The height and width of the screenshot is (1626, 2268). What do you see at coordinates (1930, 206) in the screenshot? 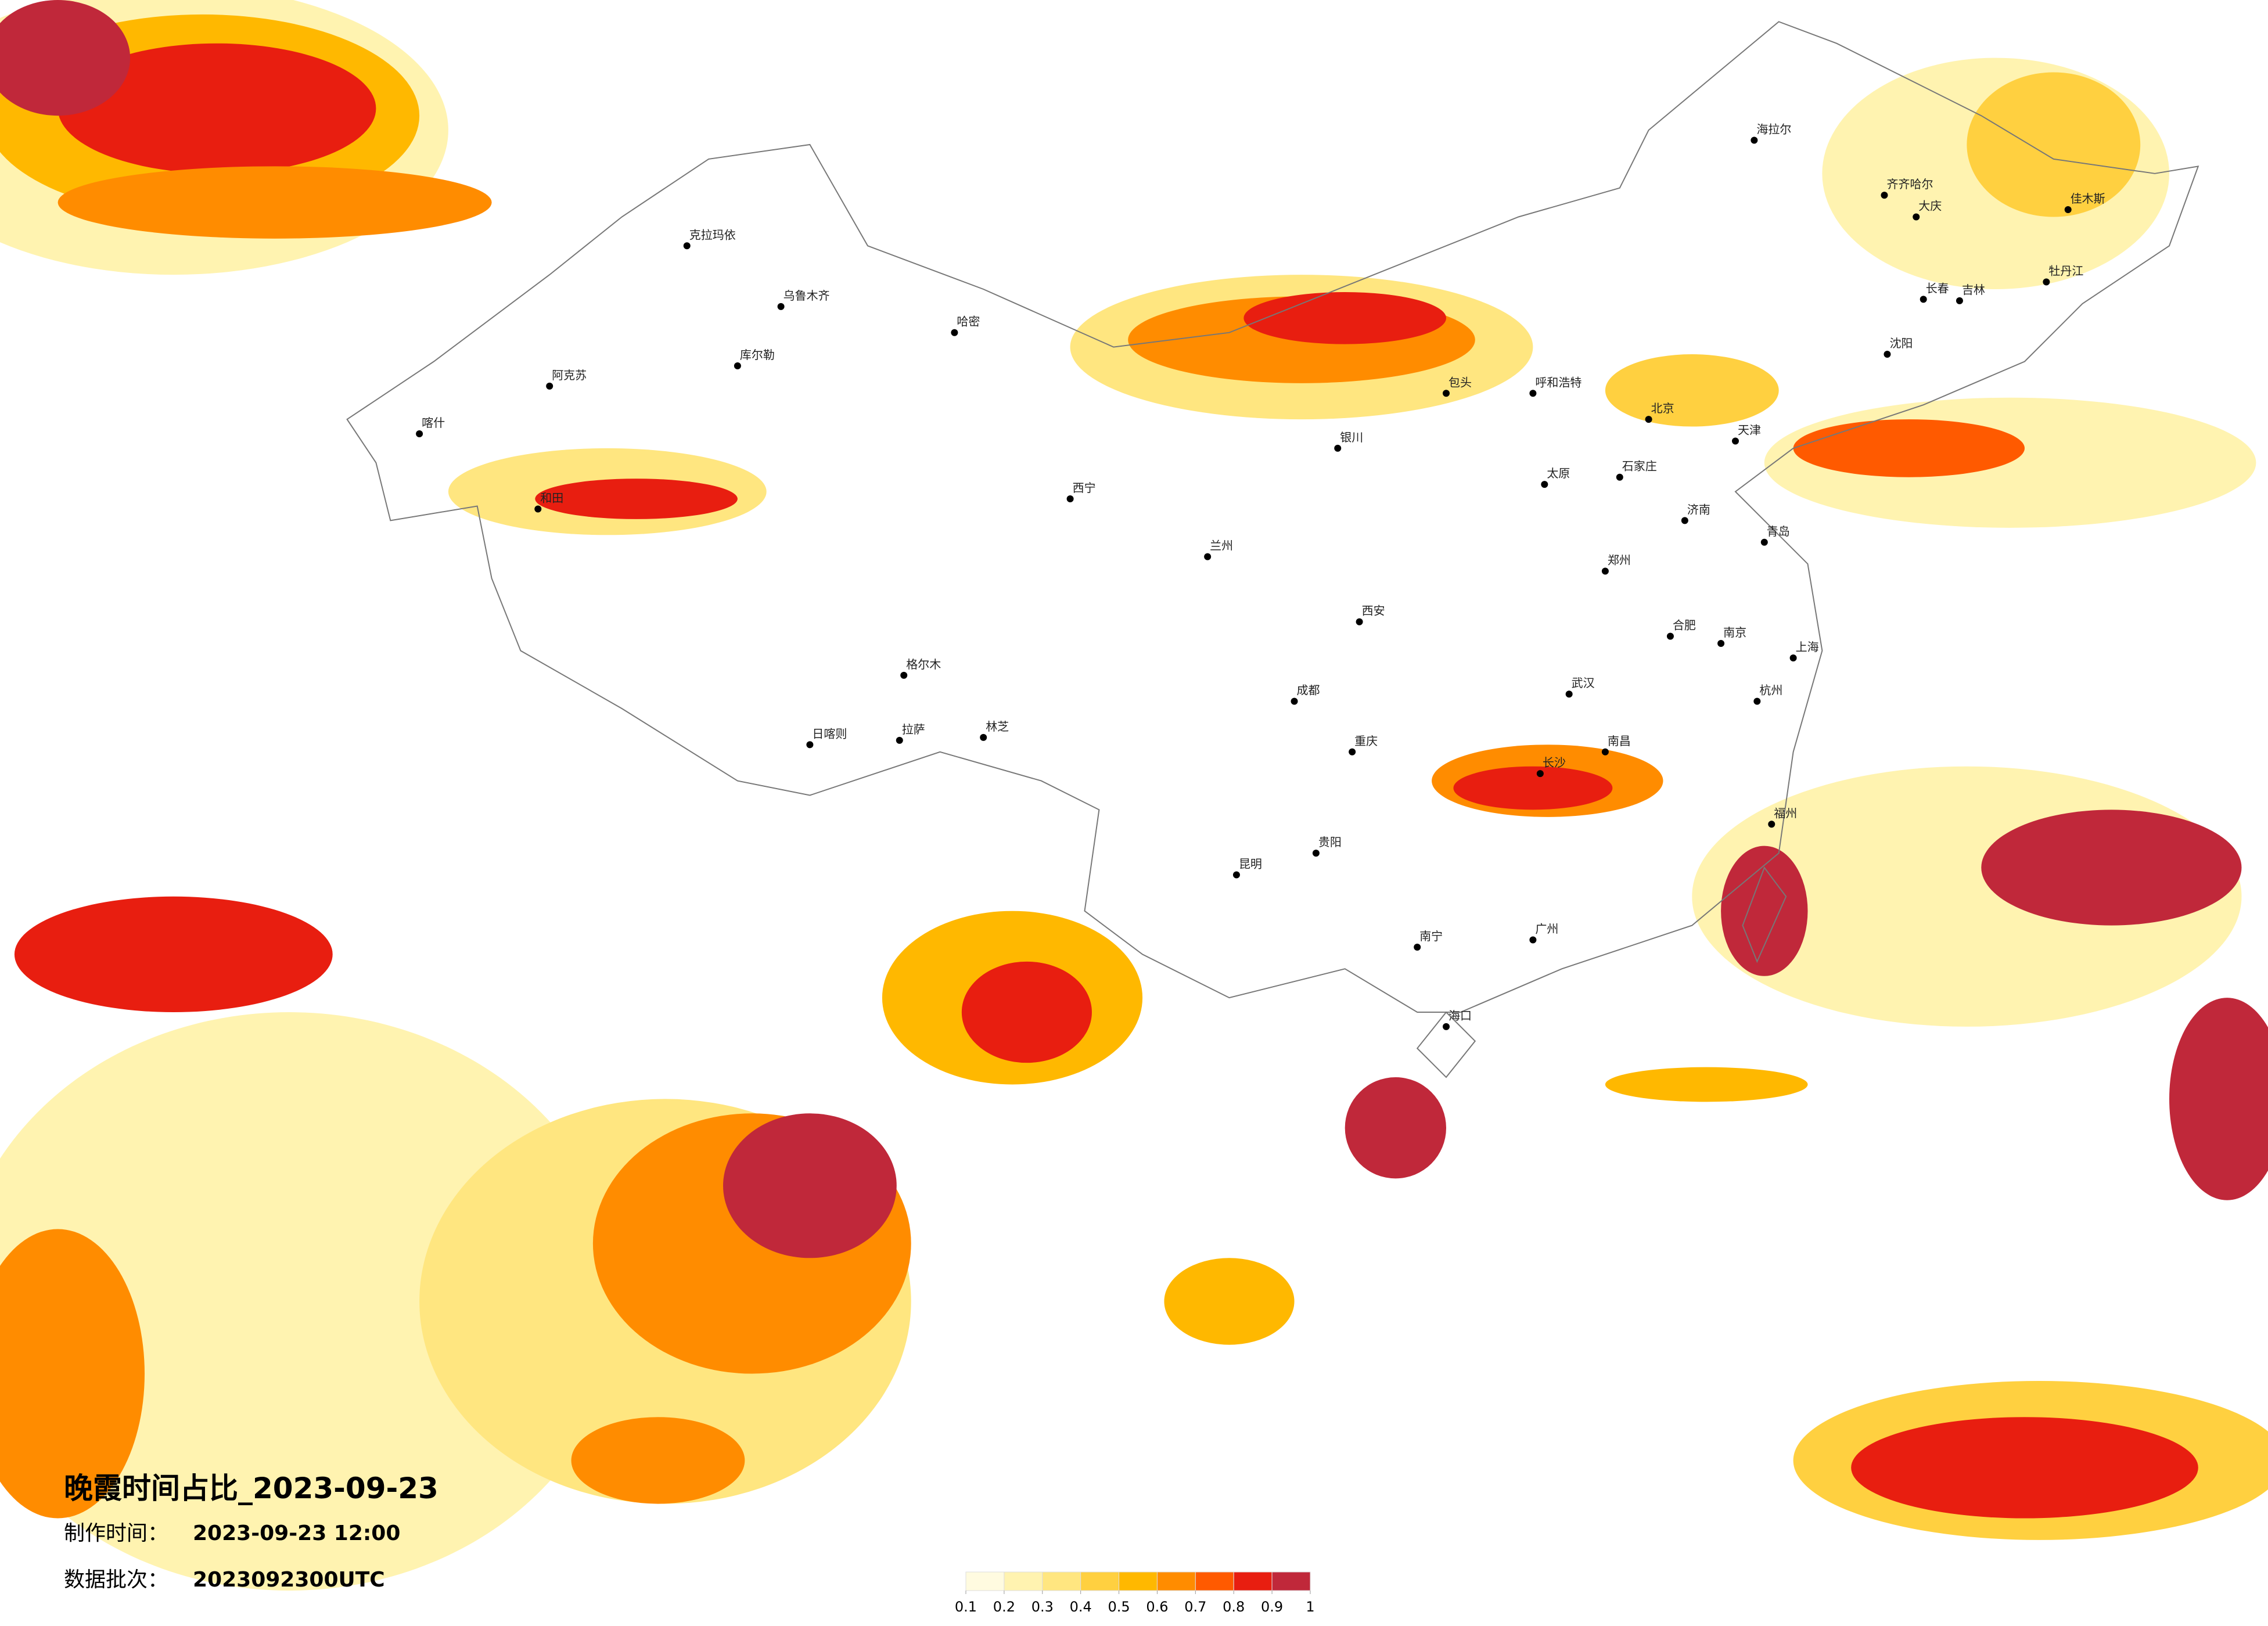
I see `city-label: 大庆` at bounding box center [1930, 206].